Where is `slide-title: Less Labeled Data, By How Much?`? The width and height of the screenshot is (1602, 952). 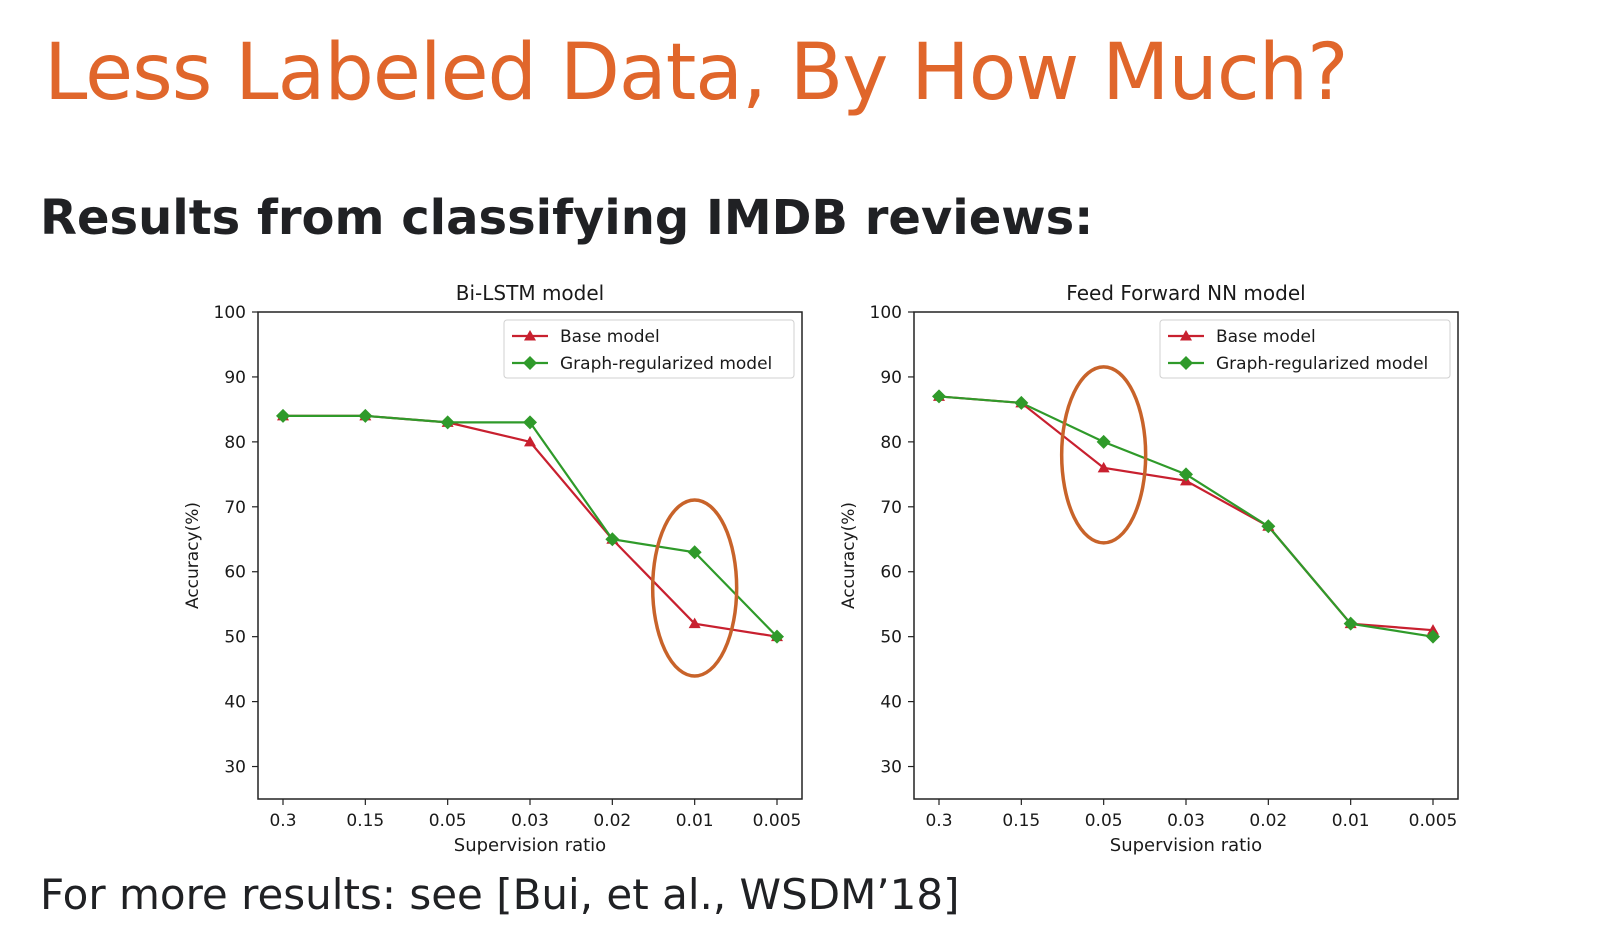
slide-title: Less Labeled Data, By How Much? is located at coordinates (696, 73).